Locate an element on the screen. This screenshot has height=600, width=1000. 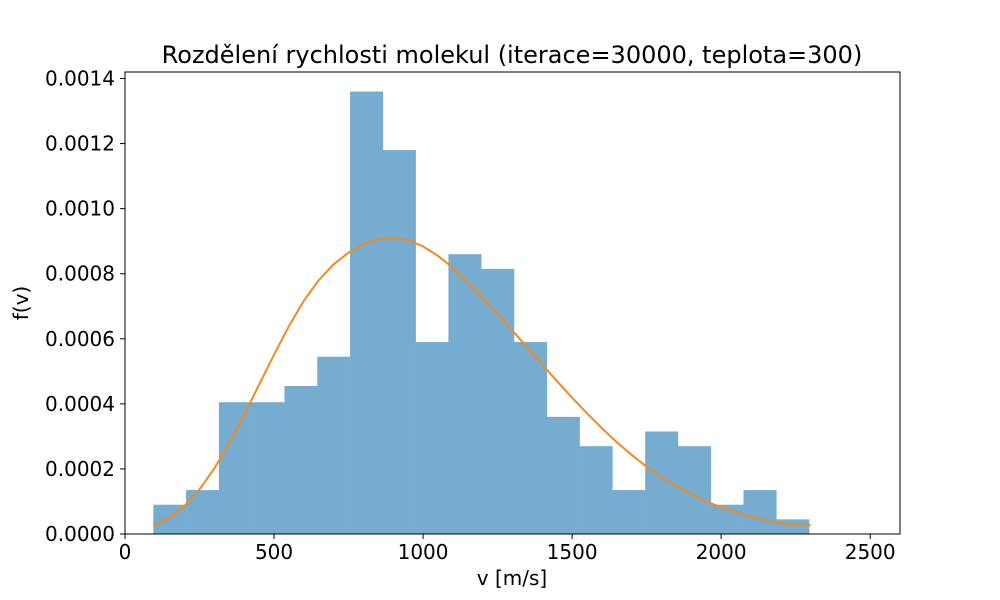
y-tick-label: 0.0006 is located at coordinates (80, 339).